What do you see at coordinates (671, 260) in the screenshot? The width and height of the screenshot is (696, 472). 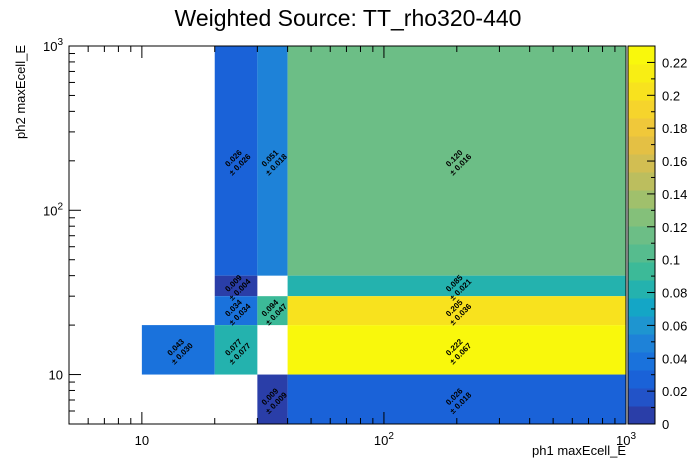 I see `color-scale-tick-label: 0.1` at bounding box center [671, 260].